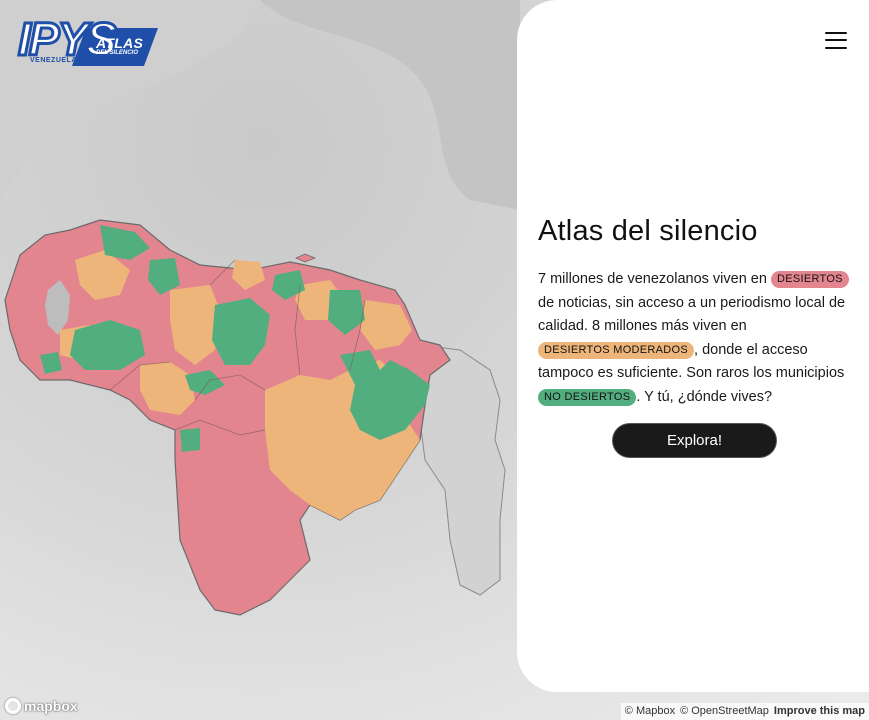 The width and height of the screenshot is (869, 720). Describe the element at coordinates (68, 39) in the screenshot. I see `logo-mark: IPYS` at that location.